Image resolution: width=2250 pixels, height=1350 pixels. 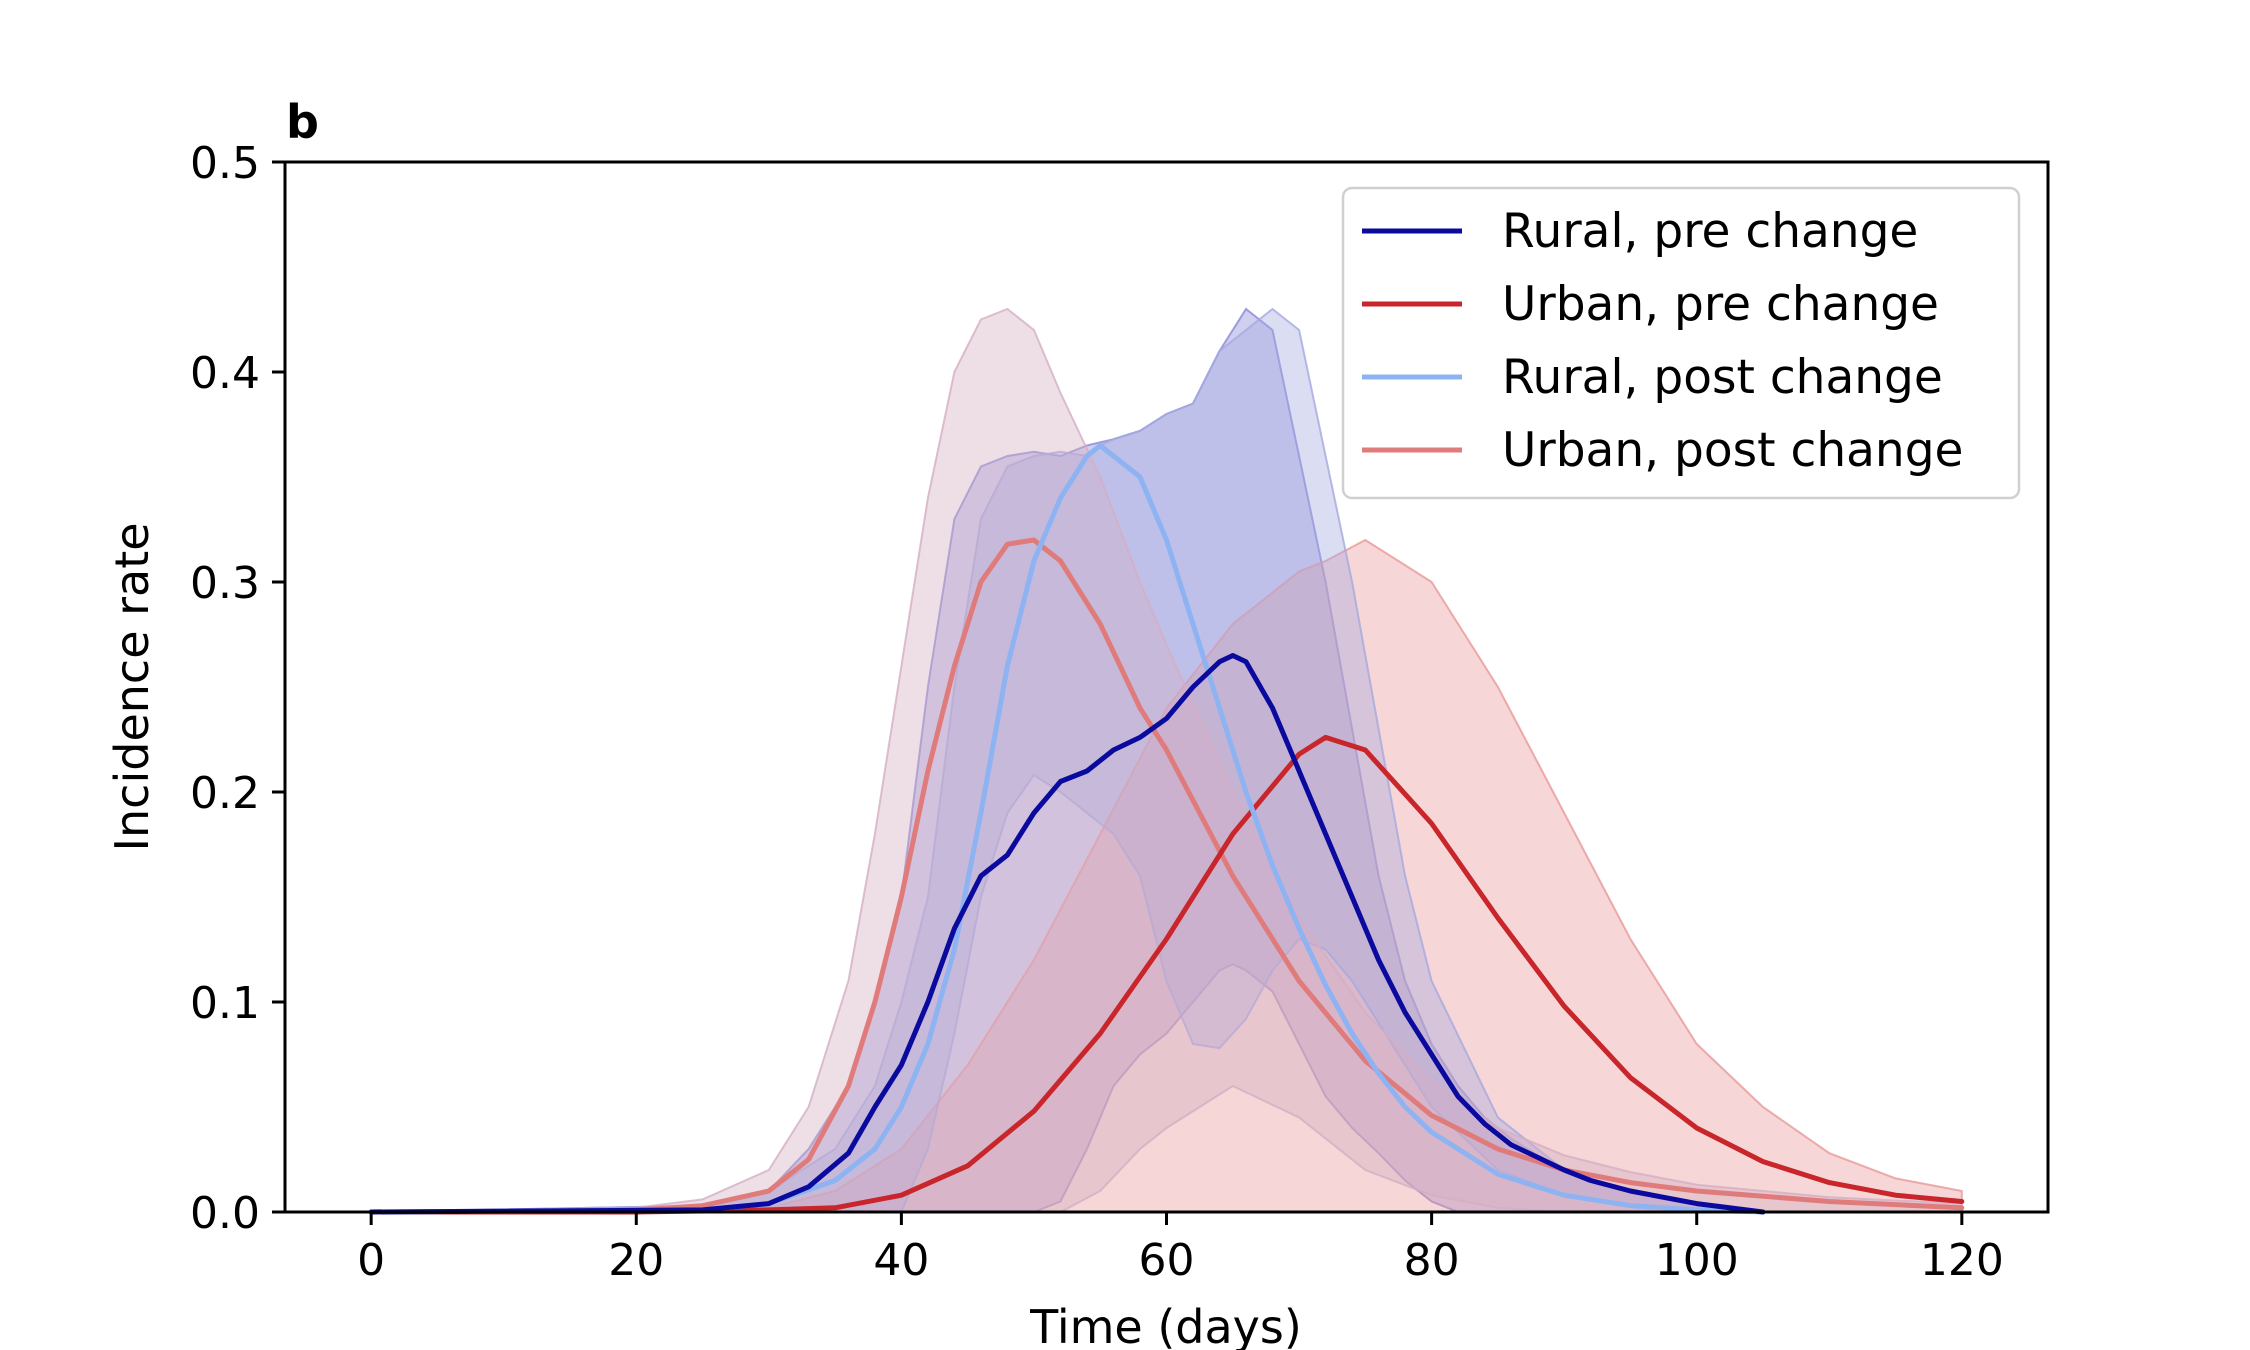 What do you see at coordinates (225, 793) in the screenshot?
I see `y-tick-label: 0.2` at bounding box center [225, 793].